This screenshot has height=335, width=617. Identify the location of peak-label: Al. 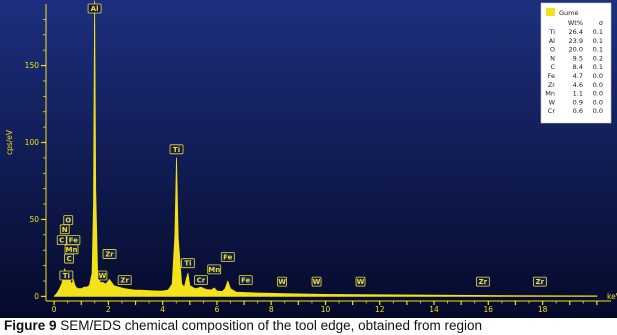
(94, 8).